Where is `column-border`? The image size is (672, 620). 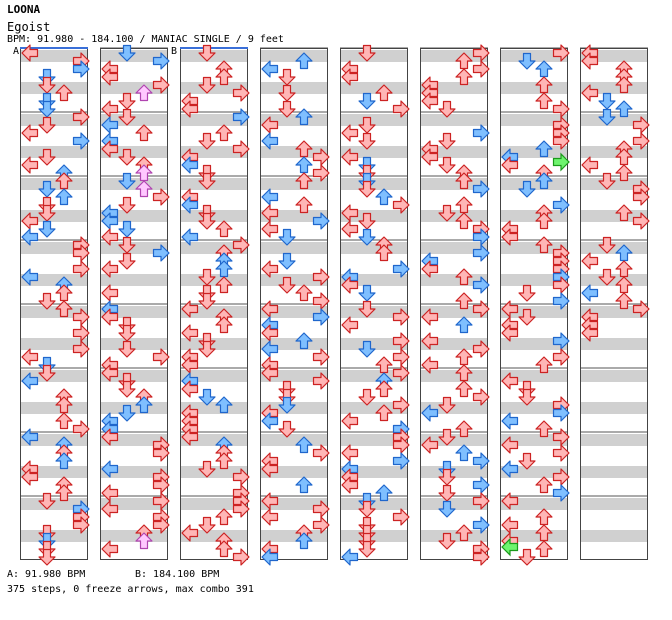 column-border is located at coordinates (134, 304).